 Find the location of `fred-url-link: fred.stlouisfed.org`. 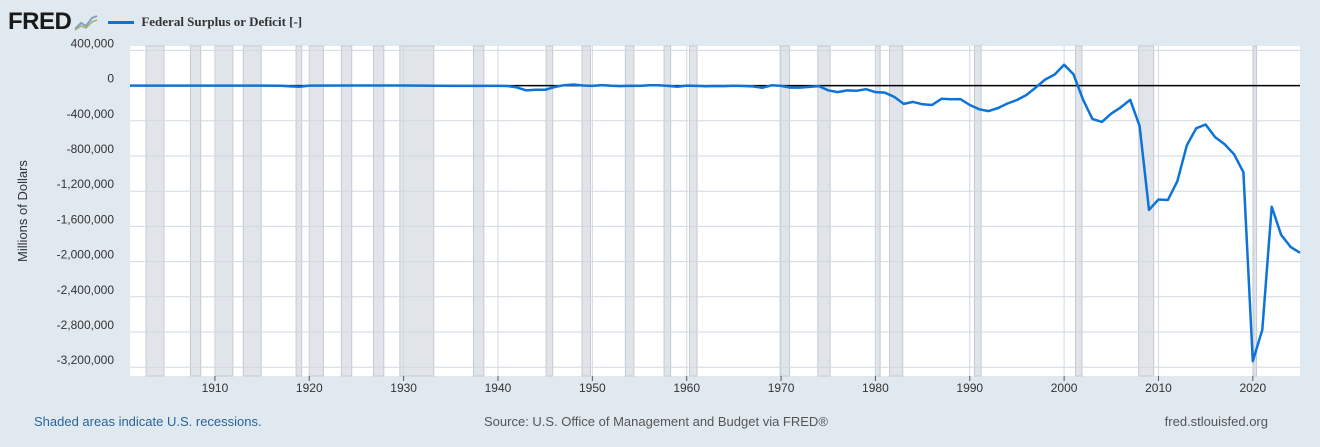

fred-url-link: fred.stlouisfed.org is located at coordinates (1216, 421).